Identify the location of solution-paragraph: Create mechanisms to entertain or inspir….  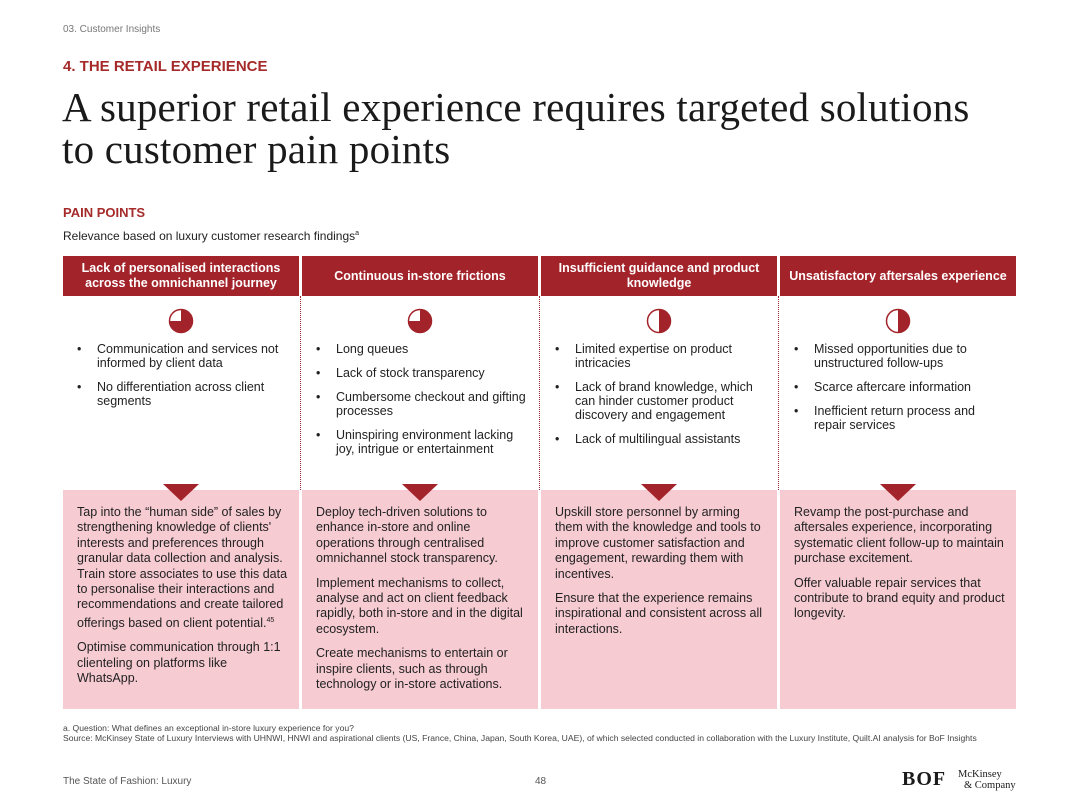
(422, 669).